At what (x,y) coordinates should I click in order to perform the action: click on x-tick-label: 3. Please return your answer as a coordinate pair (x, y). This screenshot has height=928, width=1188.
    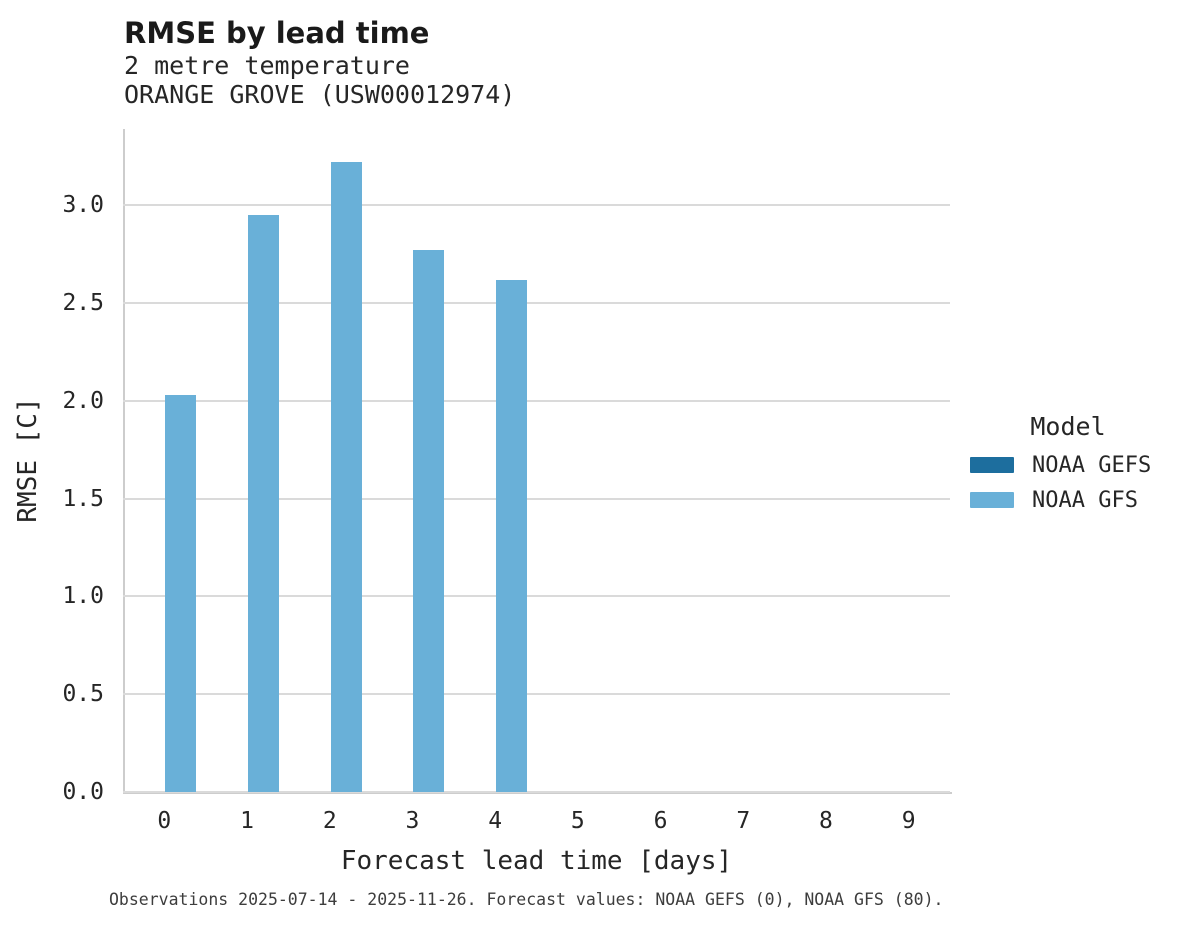
    Looking at the image, I should click on (412, 821).